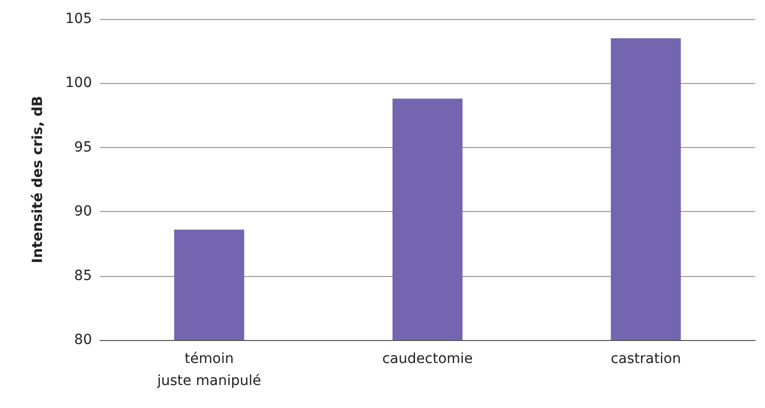  What do you see at coordinates (83, 276) in the screenshot?
I see `y-tick-label: 85` at bounding box center [83, 276].